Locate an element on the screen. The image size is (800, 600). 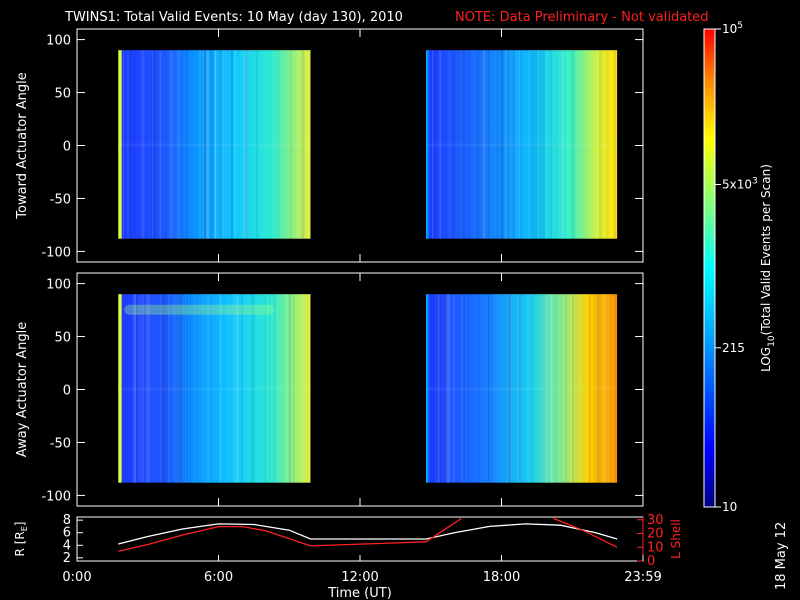
orbit-xtick-label: 6:00 is located at coordinates (218, 577).